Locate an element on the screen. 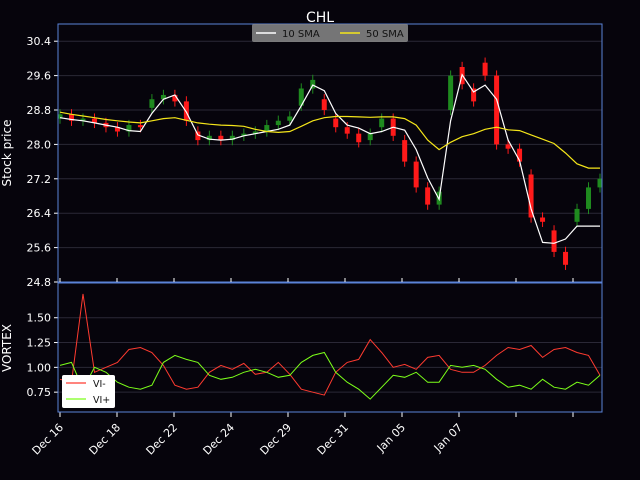 Image resolution: width=640 pixels, height=480 pixels. legend-label-vi-minus: VI- is located at coordinates (99, 384).